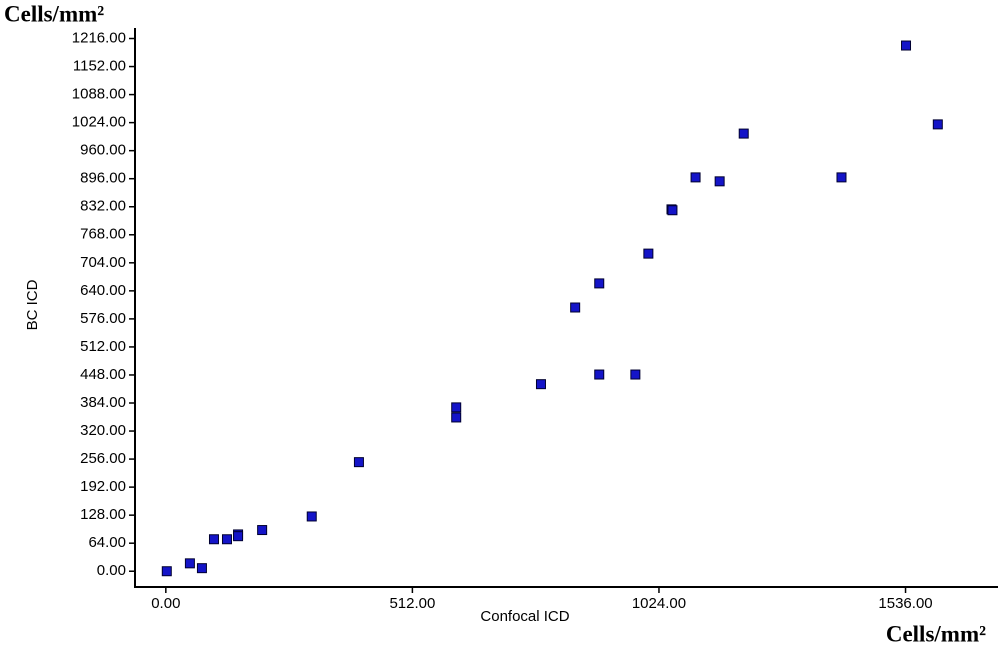  I want to click on y-tick-label: 1024.00, so click(99, 122).